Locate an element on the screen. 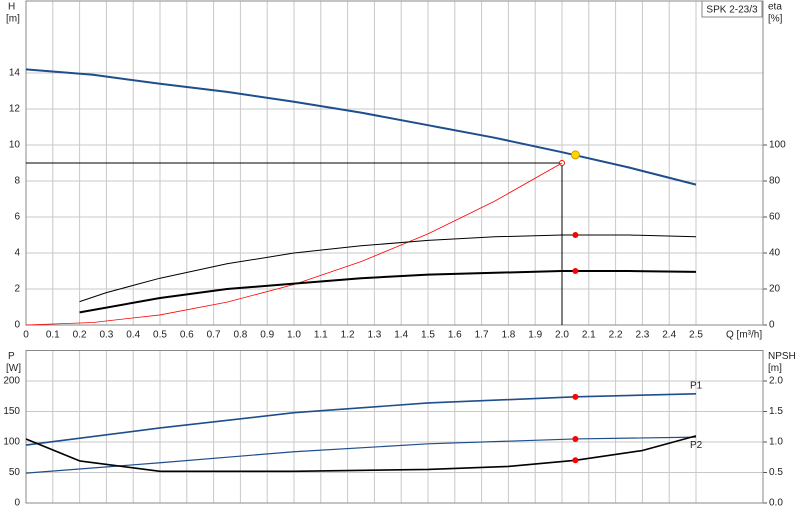 The width and height of the screenshot is (800, 520). x-tick-label: 0.7 is located at coordinates (214, 335).